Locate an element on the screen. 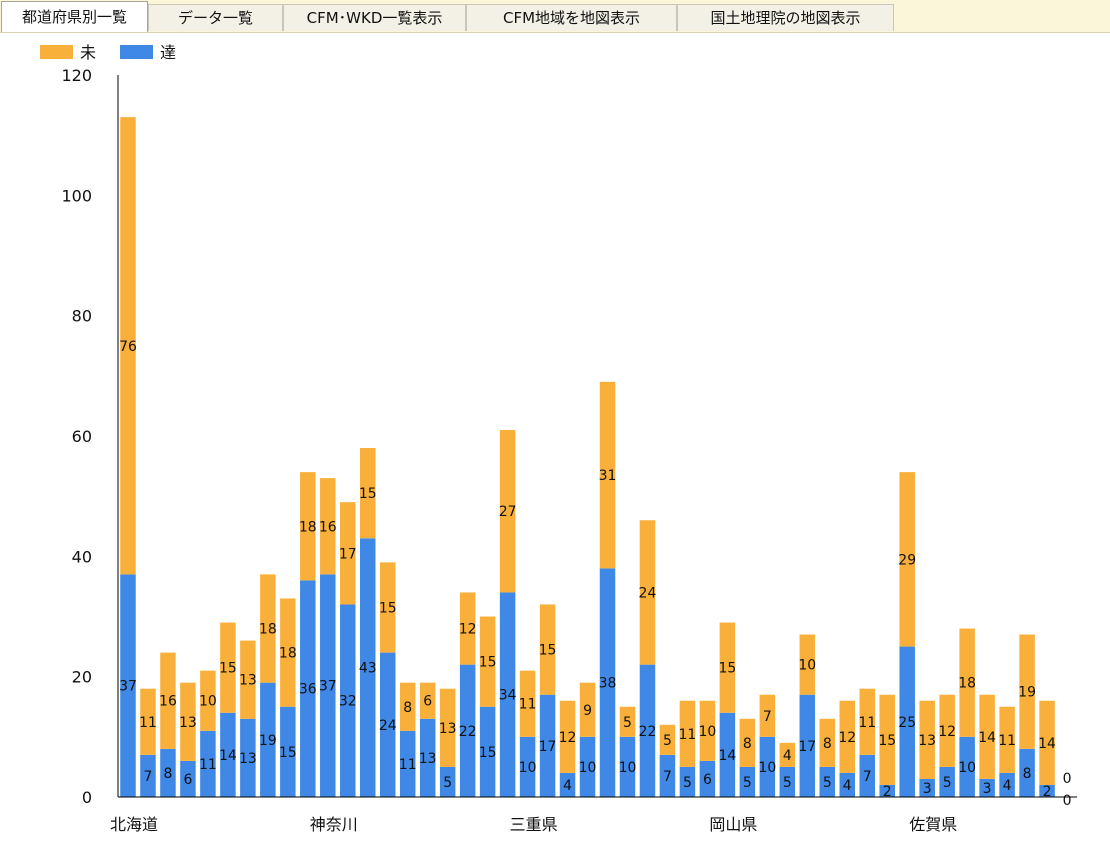  data-label-mi: 12 is located at coordinates (468, 630).